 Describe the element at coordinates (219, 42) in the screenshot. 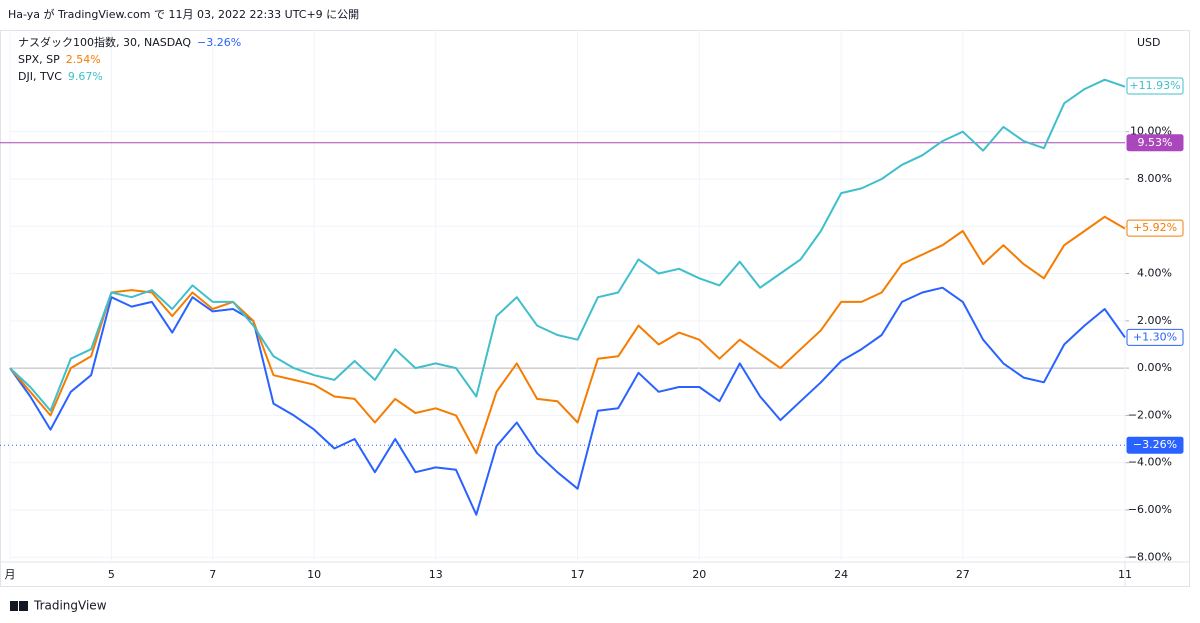

I see `legend-change: −3.26%` at that location.